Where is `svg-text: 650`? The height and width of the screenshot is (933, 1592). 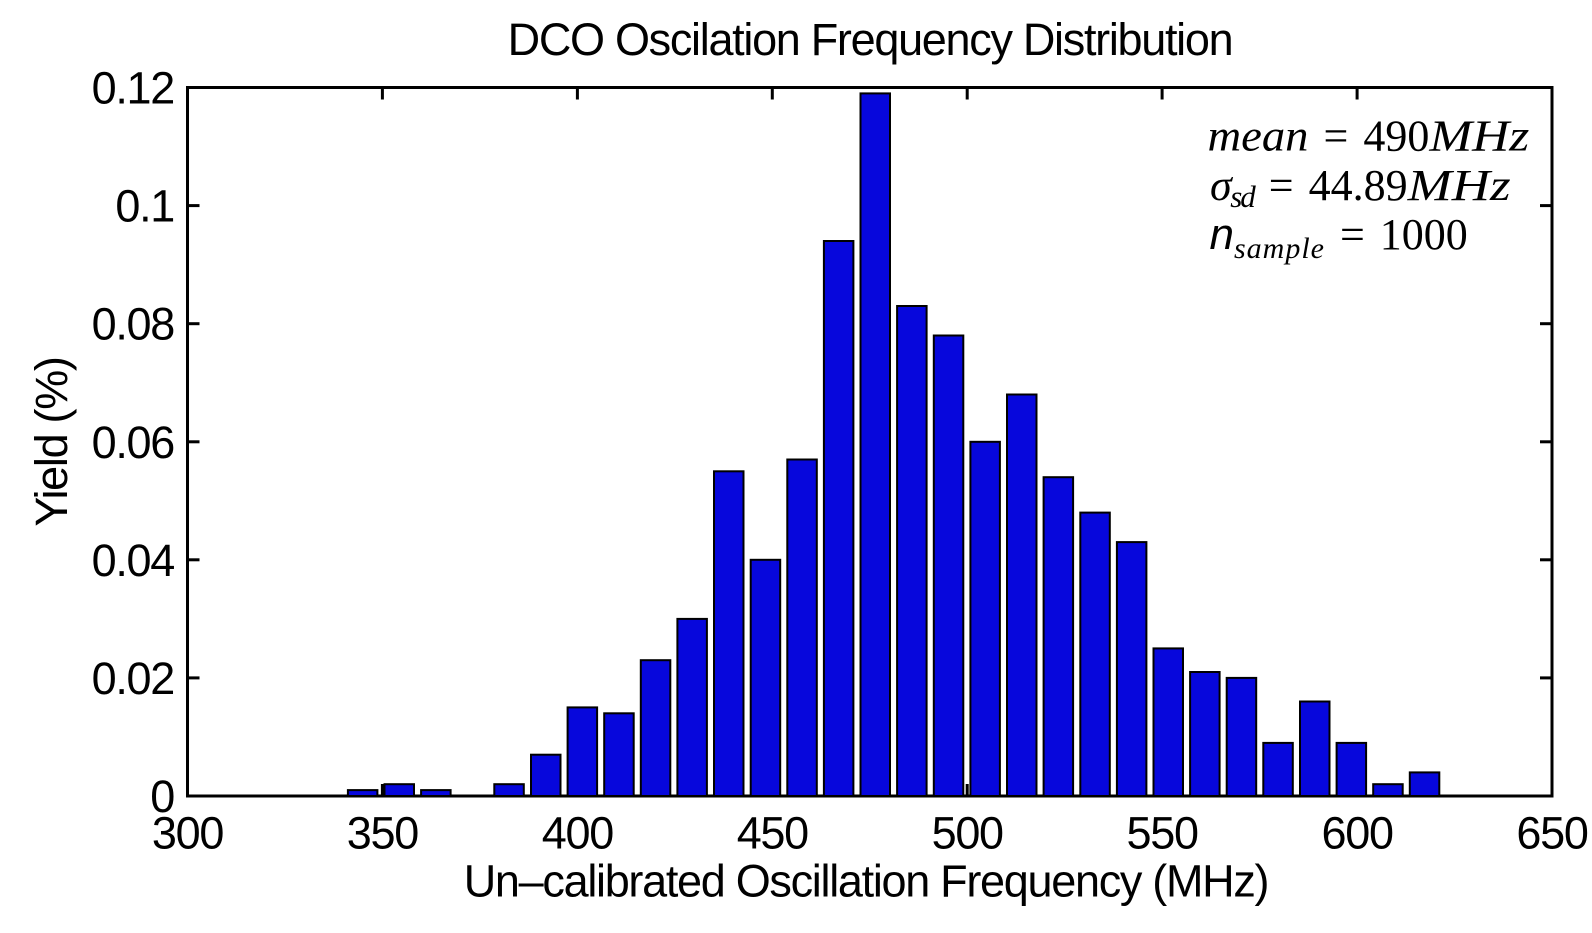 svg-text: 650 is located at coordinates (1551, 833).